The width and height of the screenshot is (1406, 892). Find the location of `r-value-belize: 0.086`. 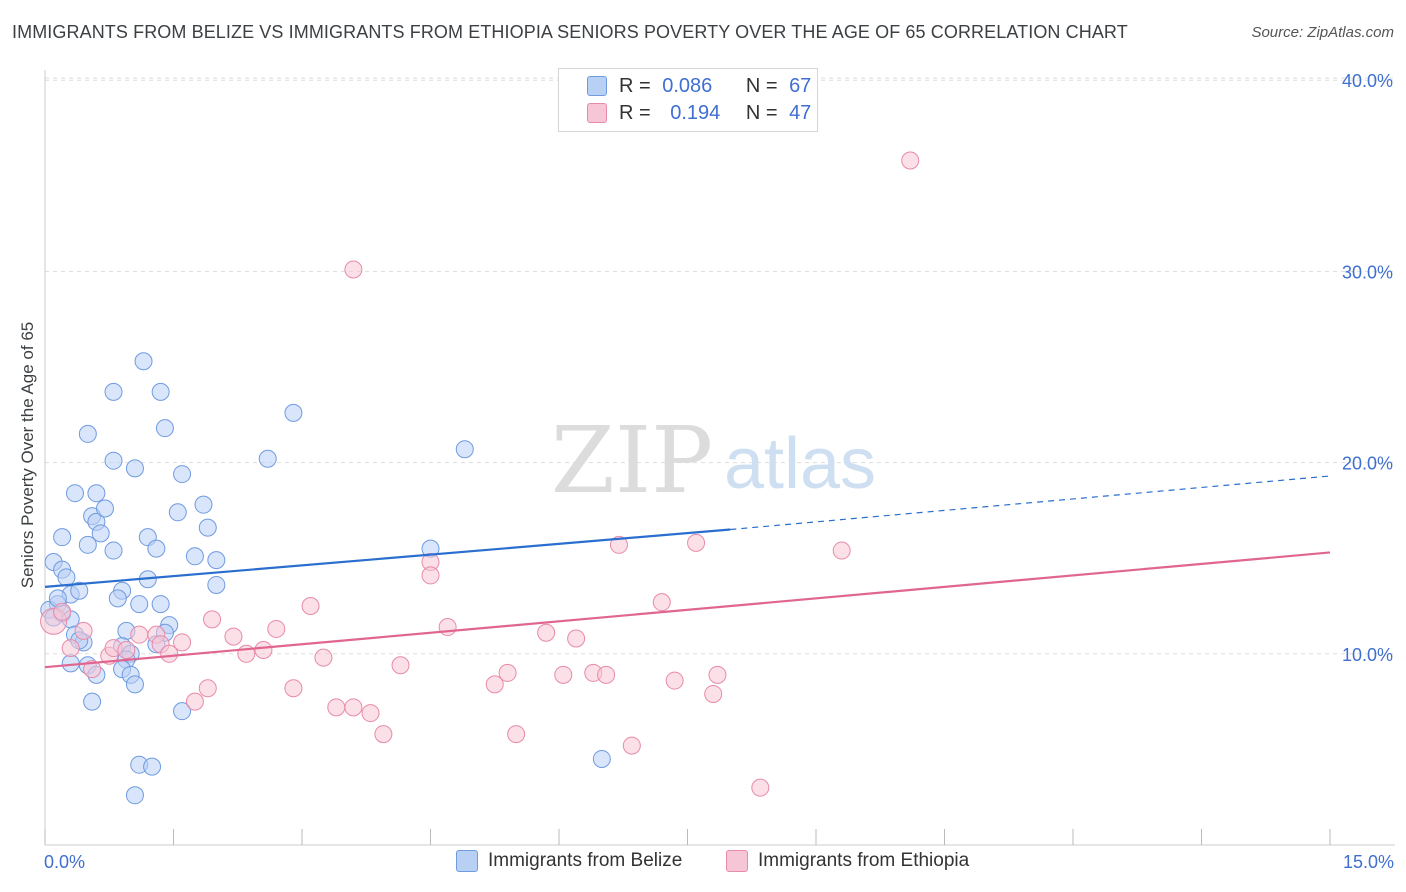

r-value-belize: 0.086 is located at coordinates (687, 85).